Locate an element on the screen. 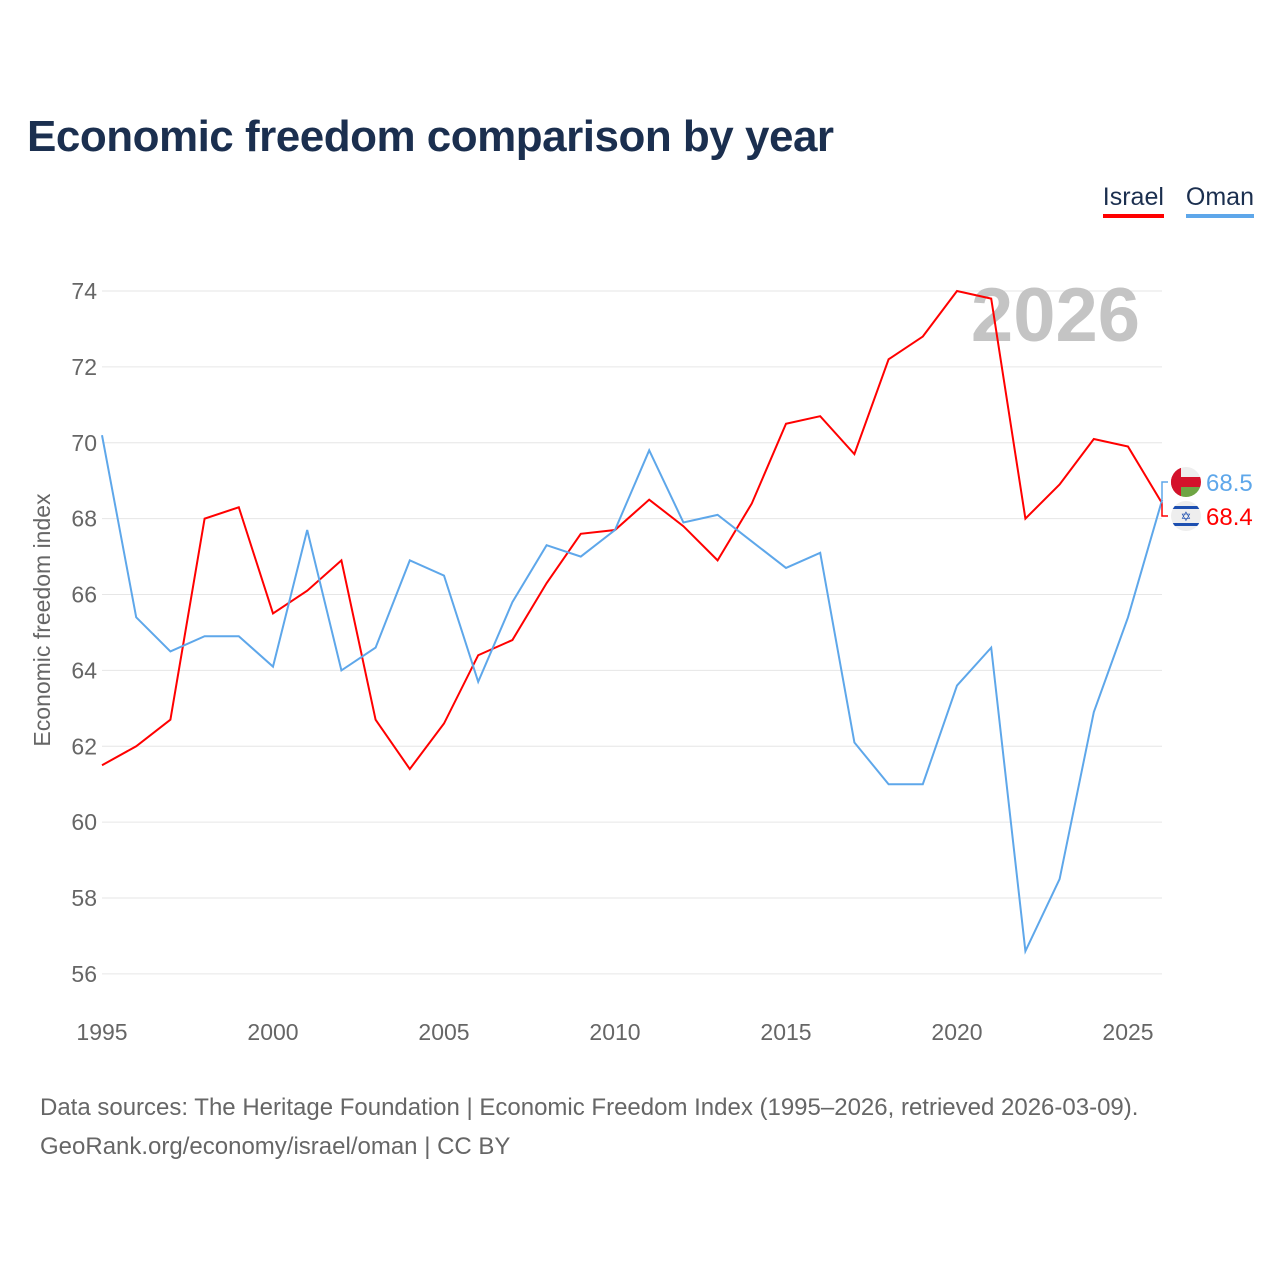 The height and width of the screenshot is (1280, 1280). source-line-2: GeoRank.org/economy/israel/oman | CC BY is located at coordinates (275, 1146).